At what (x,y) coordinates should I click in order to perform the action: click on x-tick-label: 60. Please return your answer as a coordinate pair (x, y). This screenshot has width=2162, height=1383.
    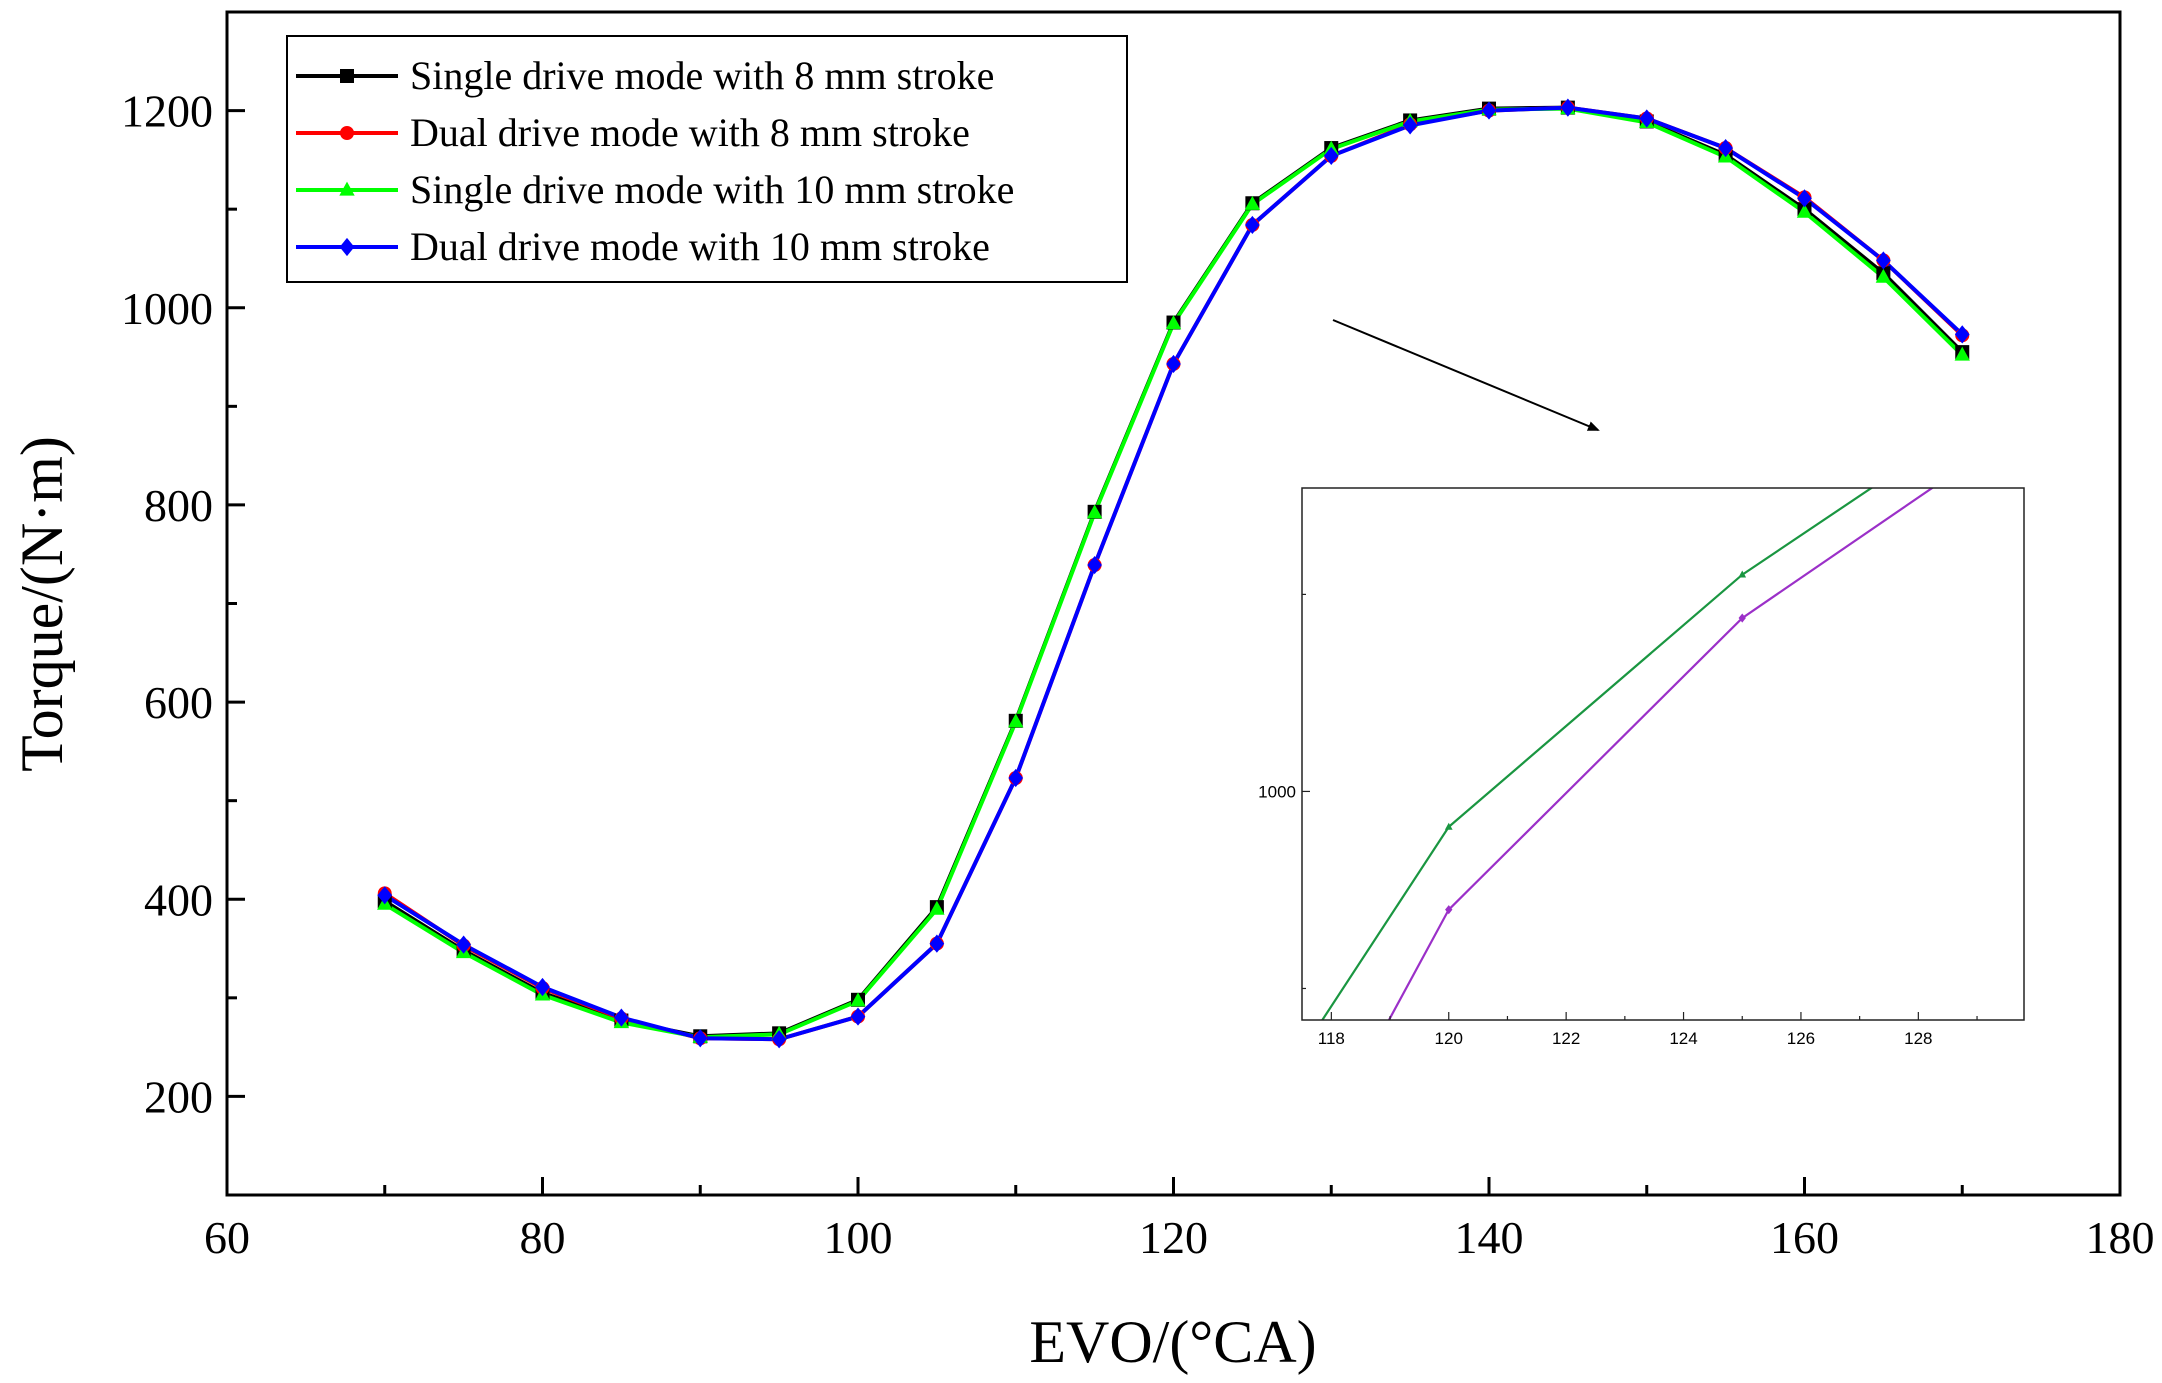
    Looking at the image, I should click on (227, 1237).